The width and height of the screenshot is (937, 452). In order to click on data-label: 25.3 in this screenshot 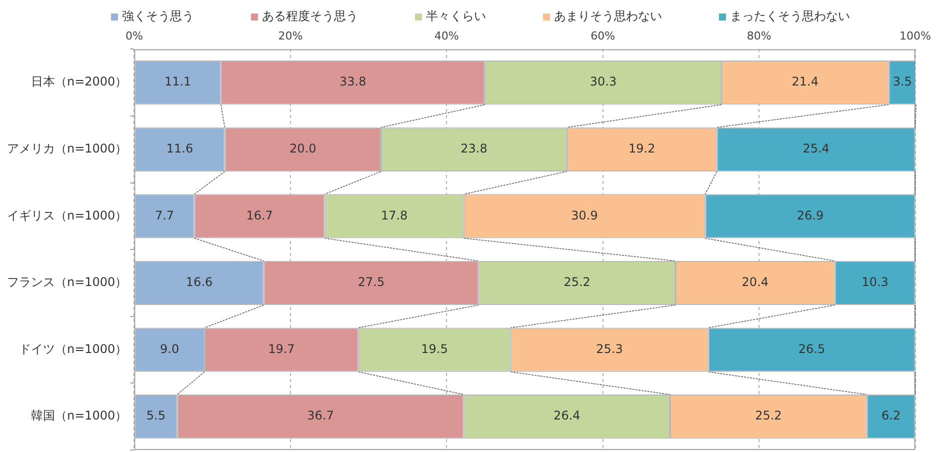, I will do `click(609, 349)`.